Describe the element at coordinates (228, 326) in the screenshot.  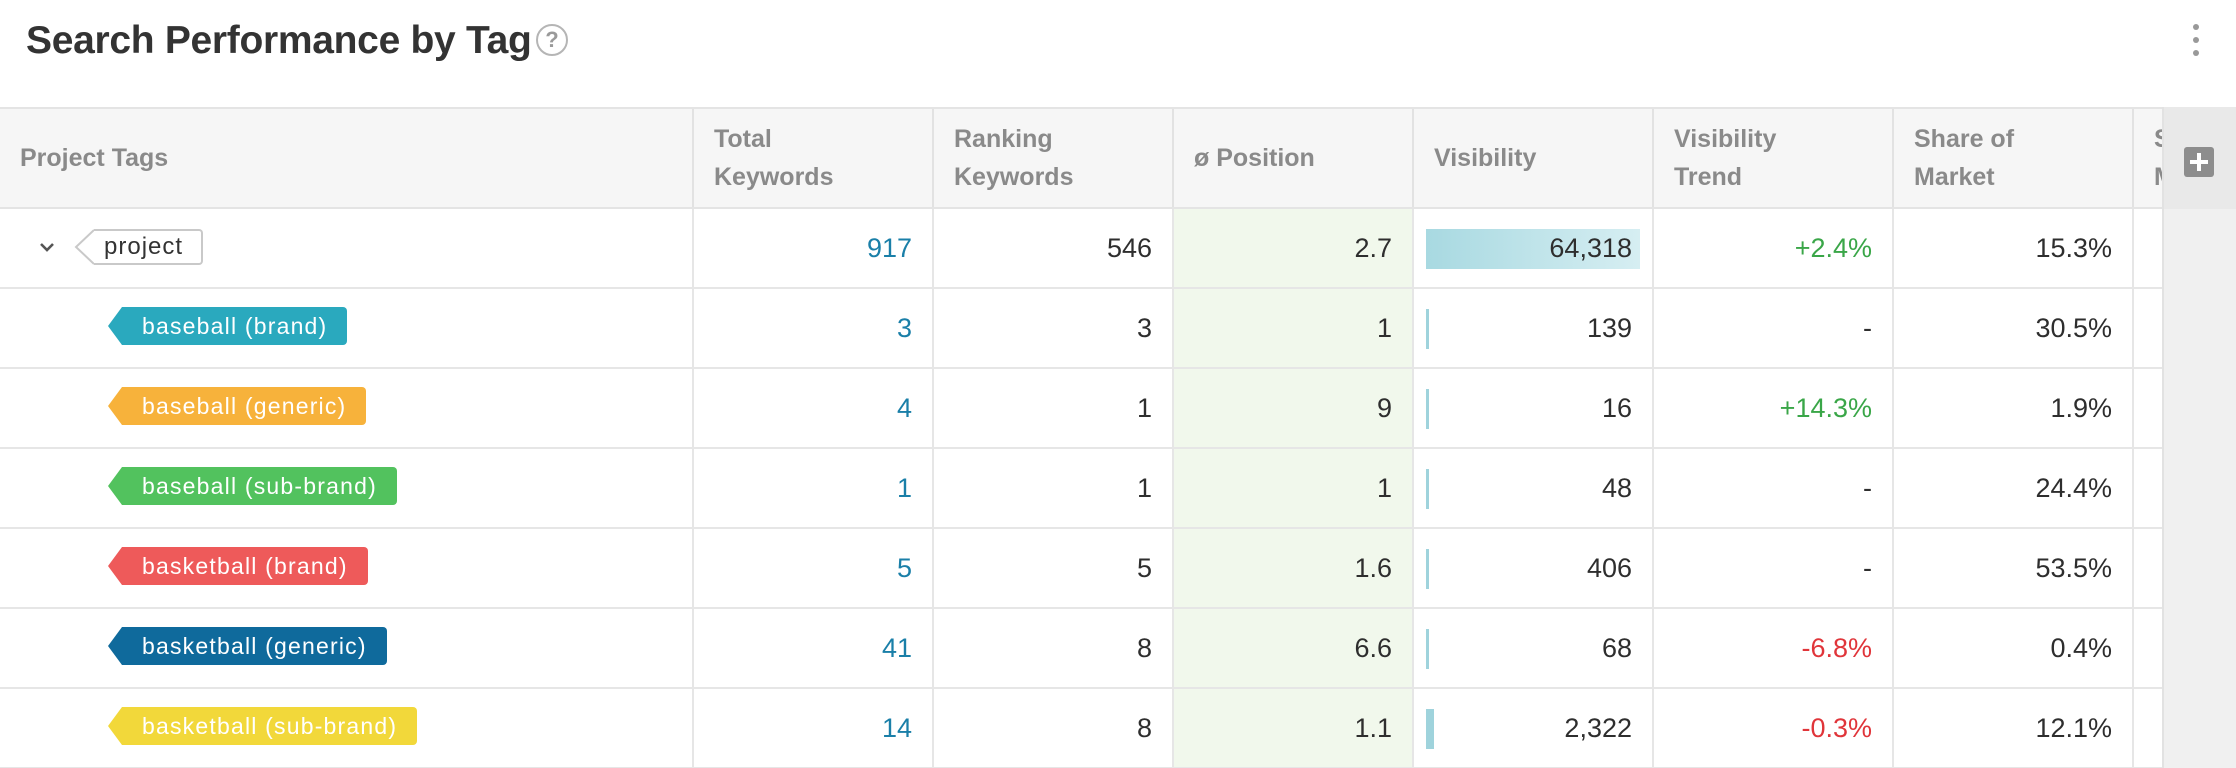
I see `tag-chip: baseball (brand)` at that location.